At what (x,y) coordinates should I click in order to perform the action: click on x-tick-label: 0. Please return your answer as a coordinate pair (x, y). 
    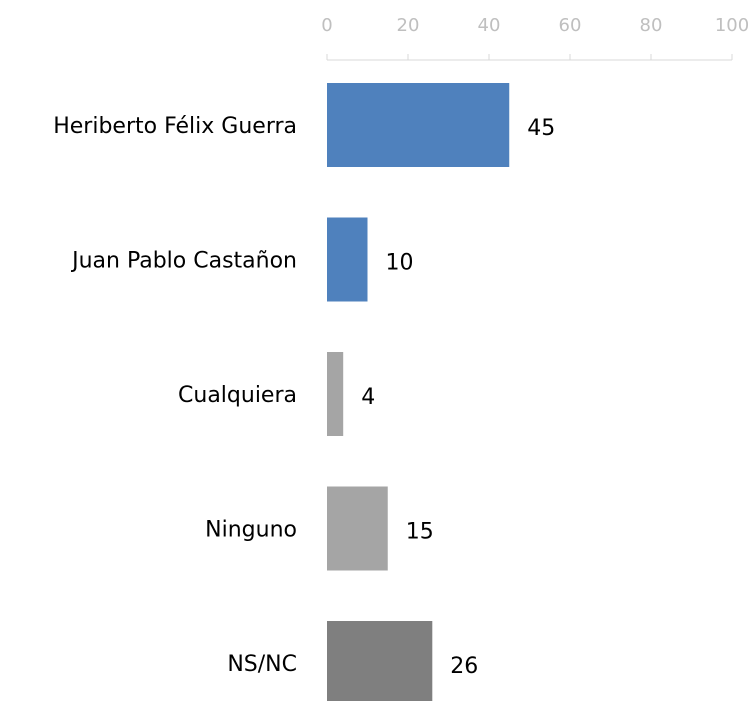
    Looking at the image, I should click on (326, 25).